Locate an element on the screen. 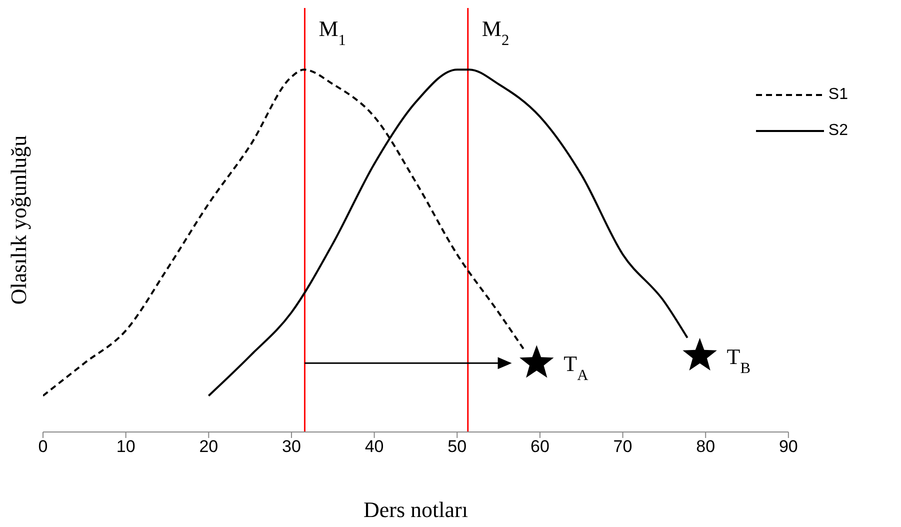 The width and height of the screenshot is (901, 527). x-tick-label: 0 is located at coordinates (43, 446).